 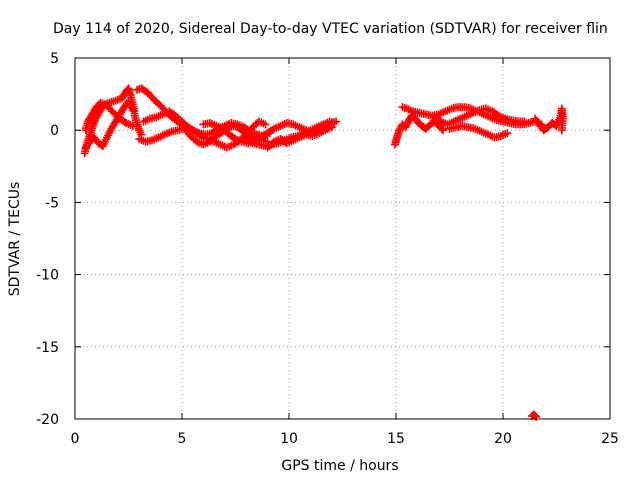 What do you see at coordinates (47, 276) in the screenshot?
I see `y-tick-label: -10` at bounding box center [47, 276].